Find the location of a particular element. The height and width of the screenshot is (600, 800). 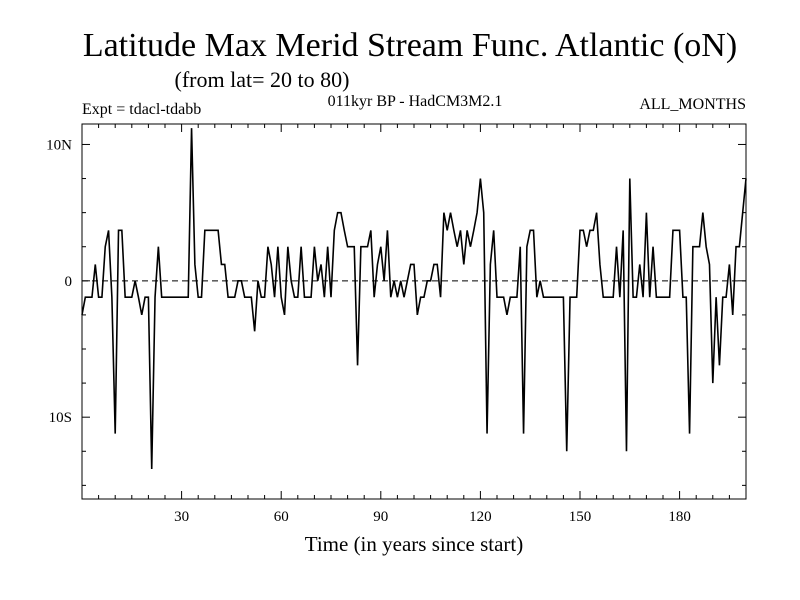

y-tick-label: 10N is located at coordinates (59, 145).